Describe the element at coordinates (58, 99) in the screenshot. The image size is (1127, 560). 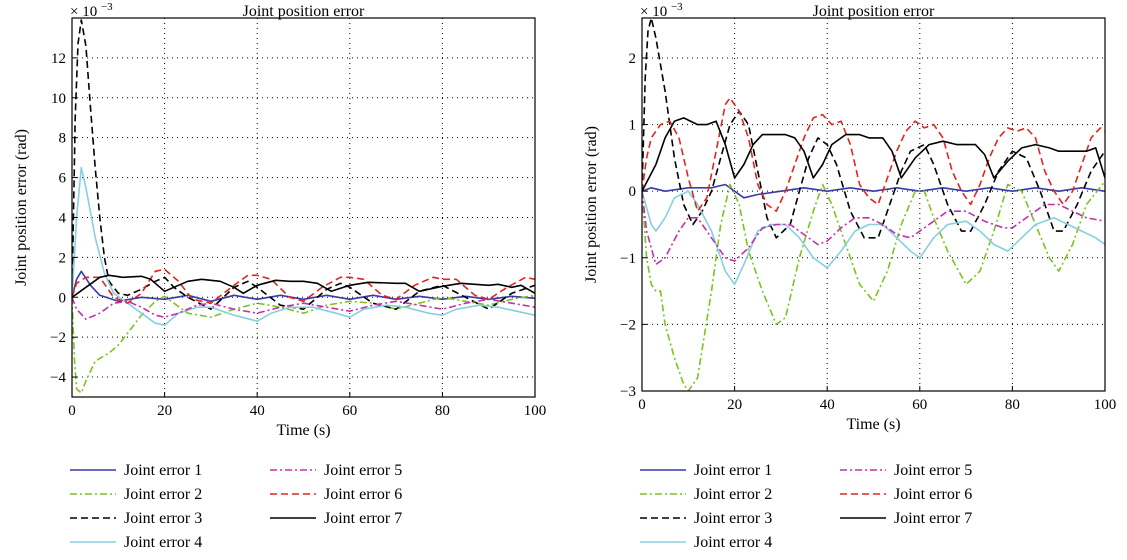
I see `y-tick-label: 10` at that location.